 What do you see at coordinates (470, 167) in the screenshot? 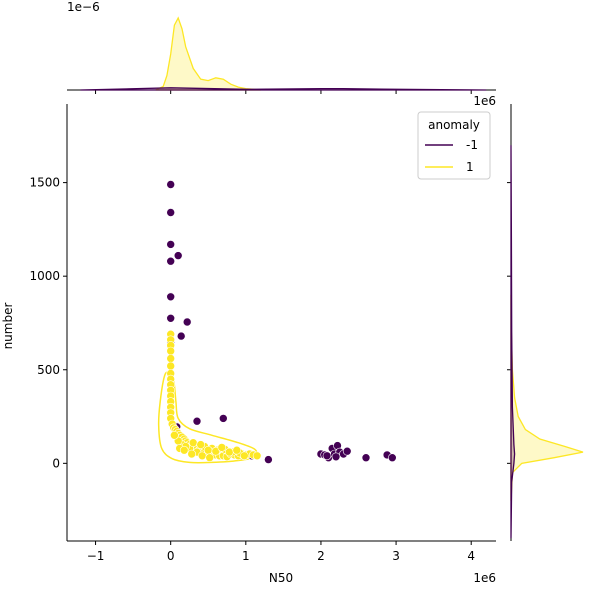
I see `legend-label-pos: 1` at bounding box center [470, 167].